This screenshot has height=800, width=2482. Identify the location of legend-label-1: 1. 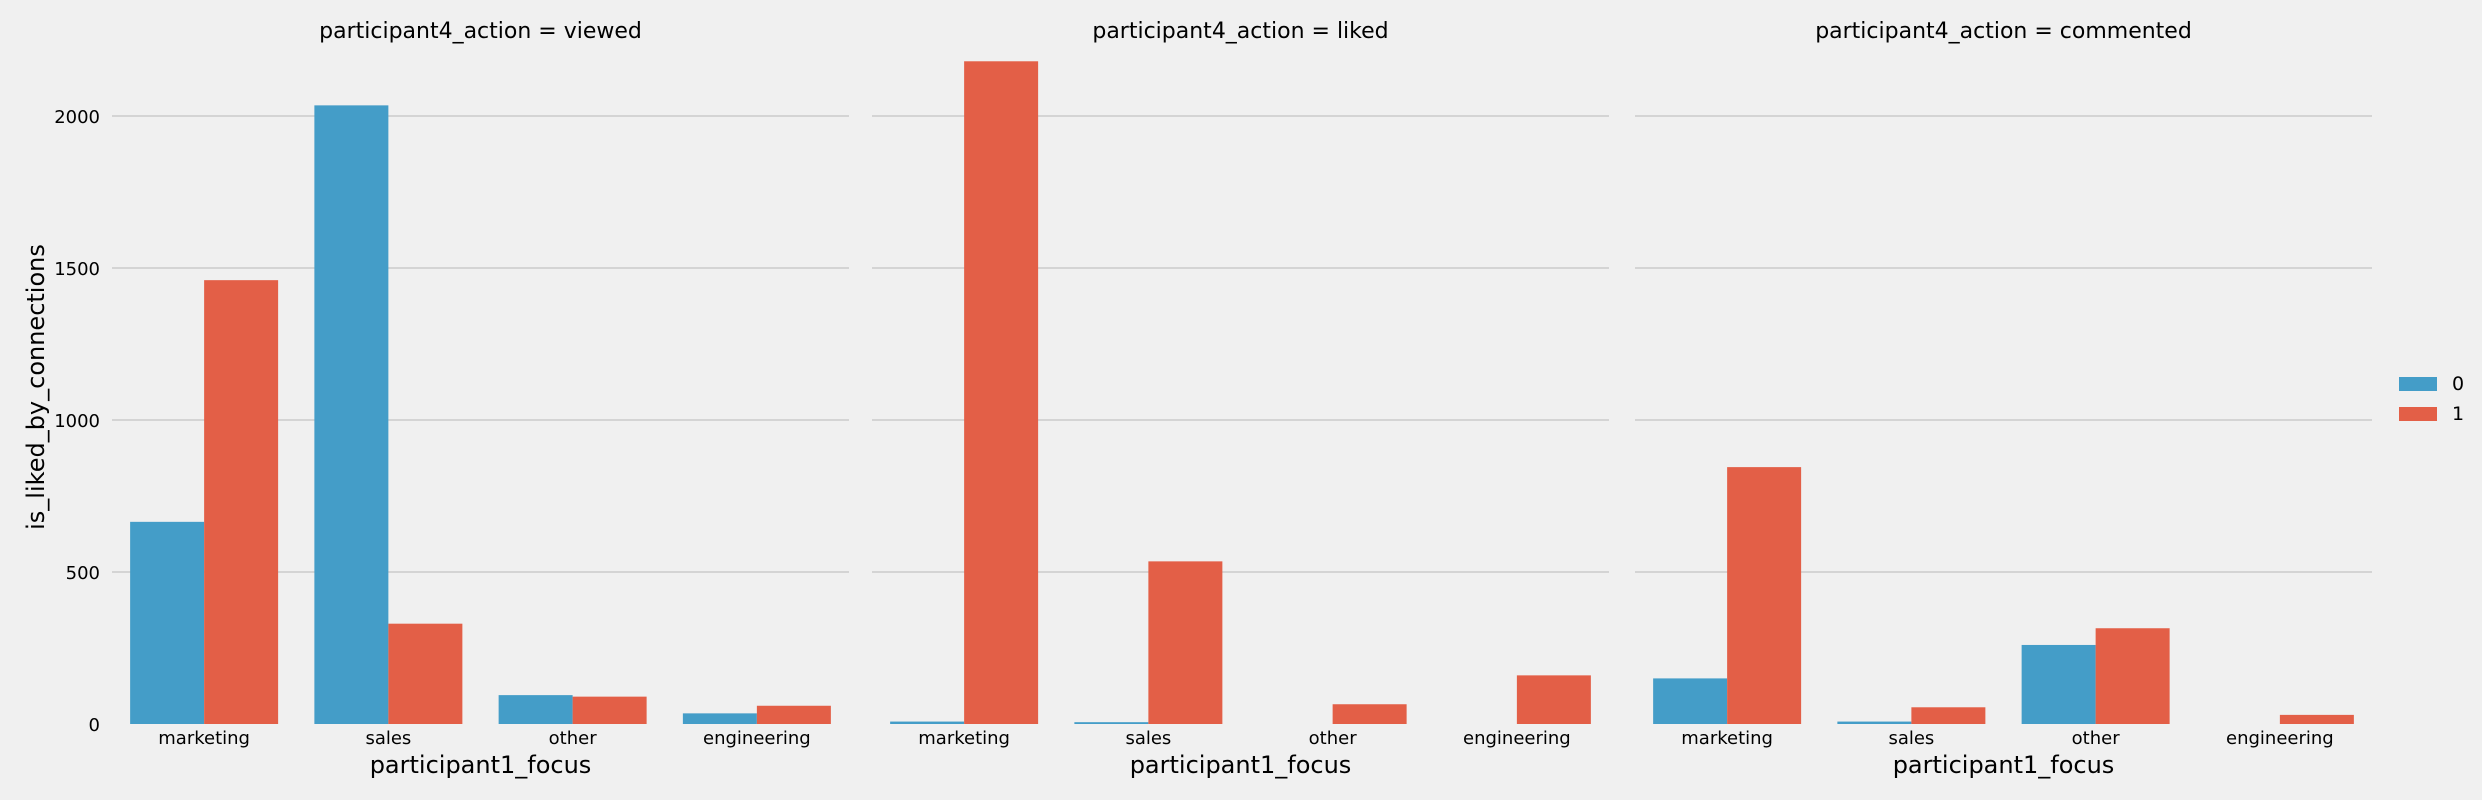
(2458, 414).